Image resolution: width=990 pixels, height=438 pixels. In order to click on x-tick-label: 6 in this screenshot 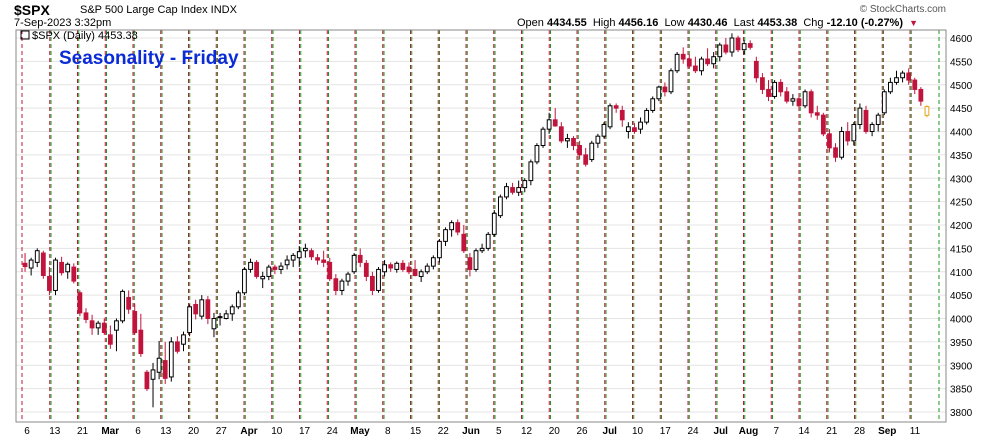, I will do `click(27, 431)`.